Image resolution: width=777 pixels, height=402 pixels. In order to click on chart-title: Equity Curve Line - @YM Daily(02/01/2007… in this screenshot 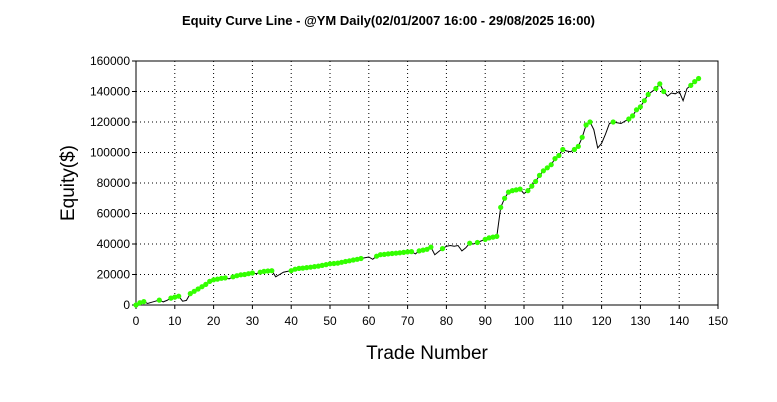, I will do `click(388, 20)`.